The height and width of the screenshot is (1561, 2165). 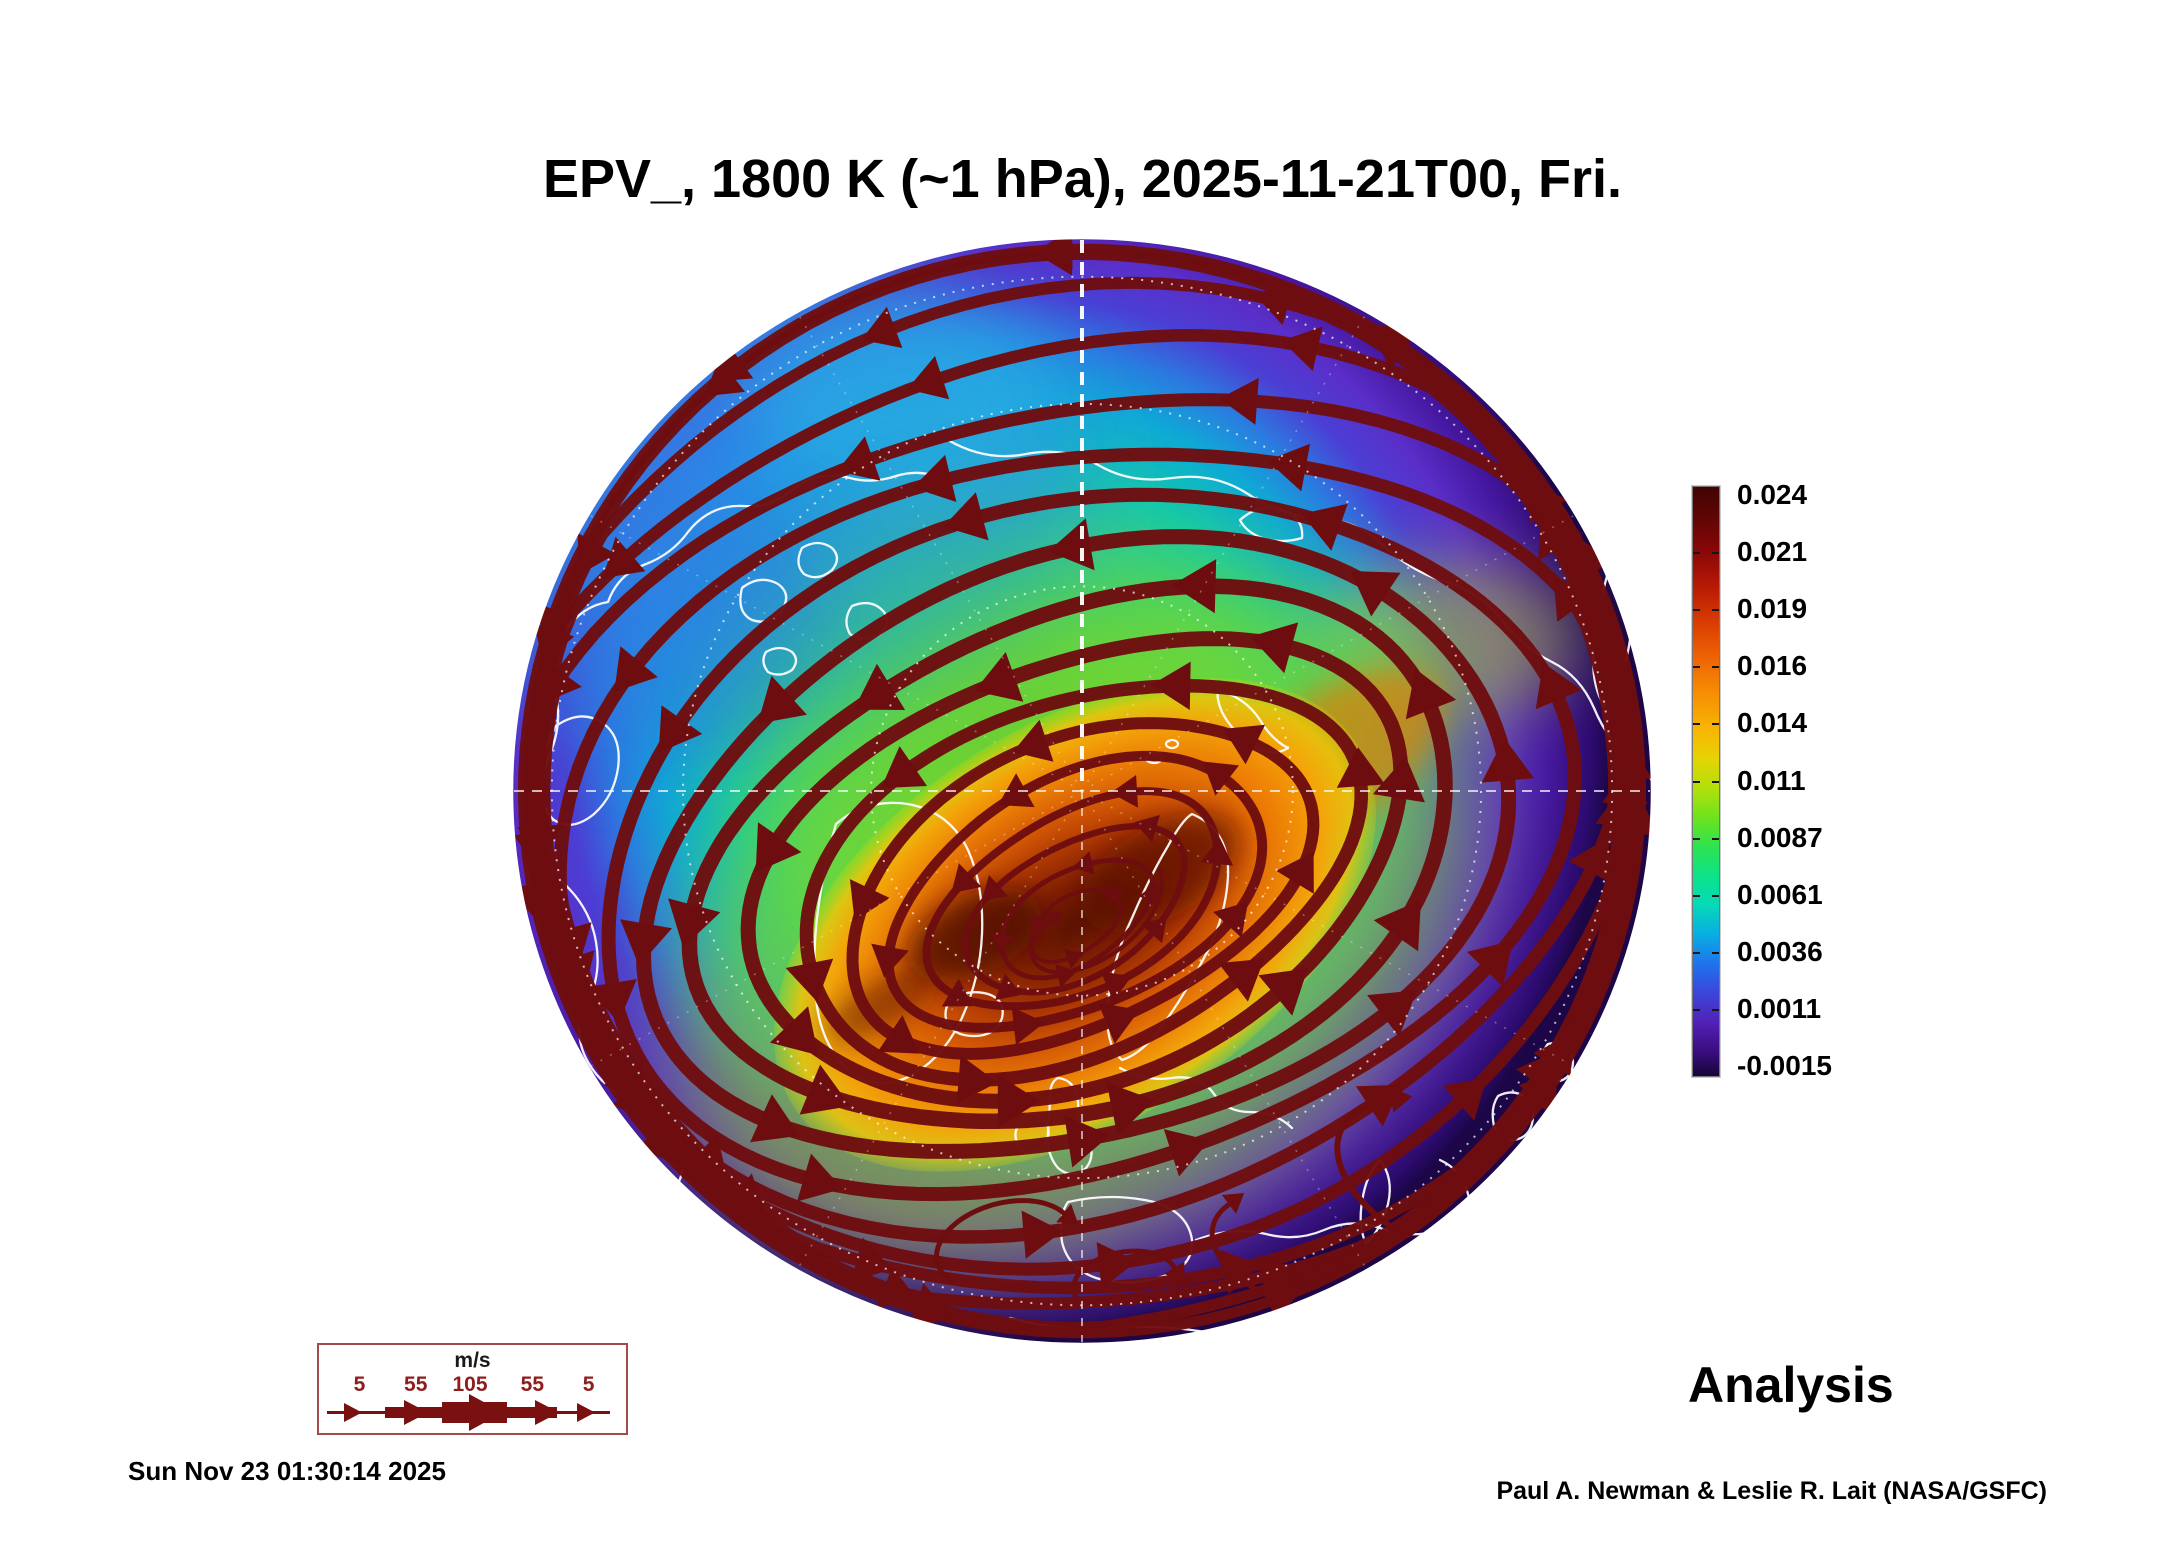 What do you see at coordinates (1779, 1008) in the screenshot?
I see `colorbar-tick-label: 0.0011` at bounding box center [1779, 1008].